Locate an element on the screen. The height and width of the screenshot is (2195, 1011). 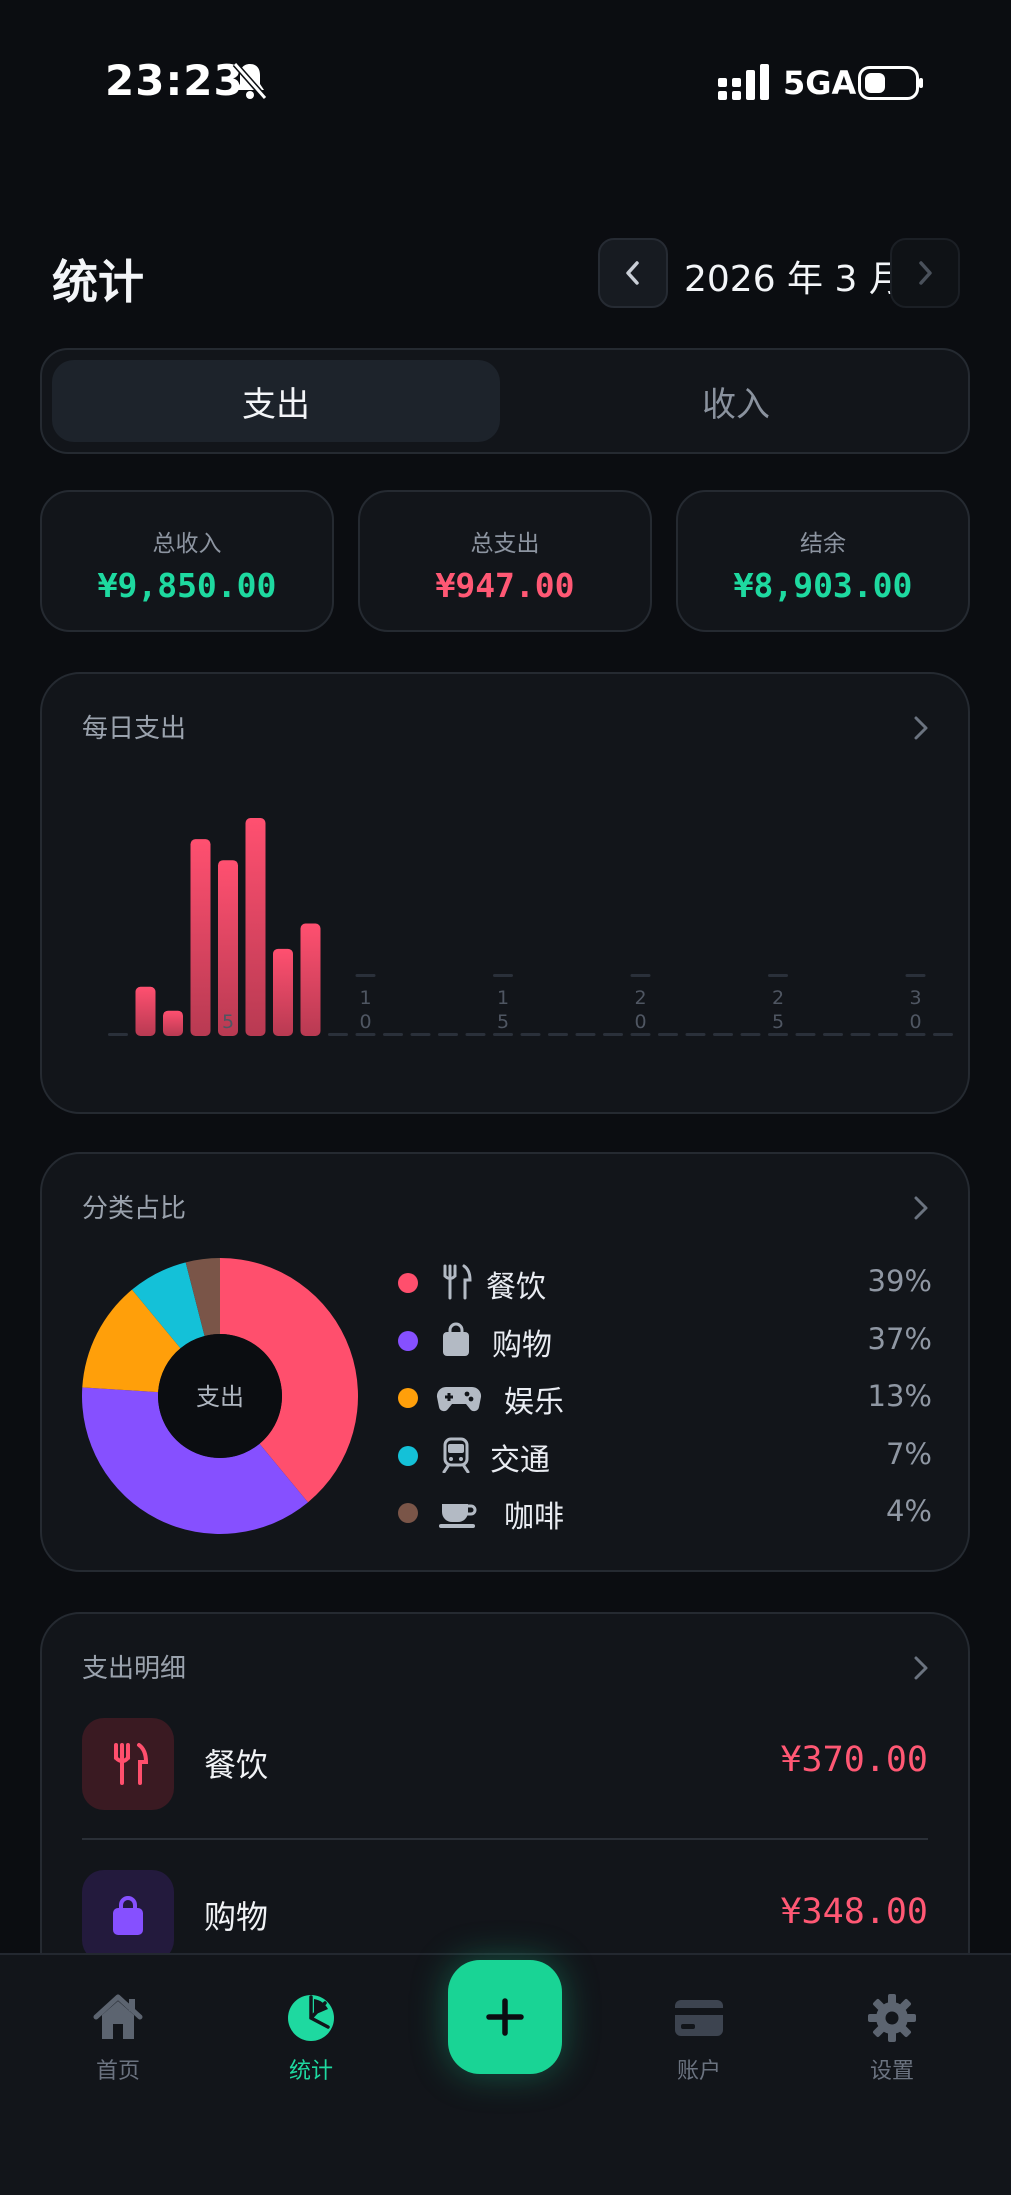
battery-icon is located at coordinates (890, 83).